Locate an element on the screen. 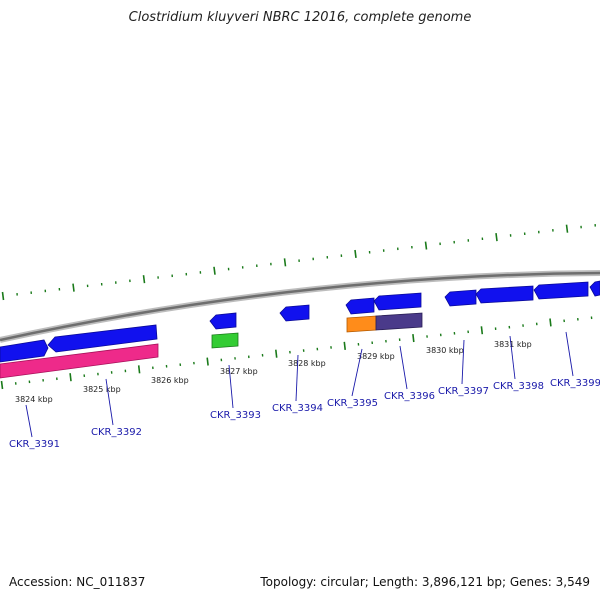 The image size is (600, 600). gene-label-ckr-3391: CKR_3391 is located at coordinates (34, 444).